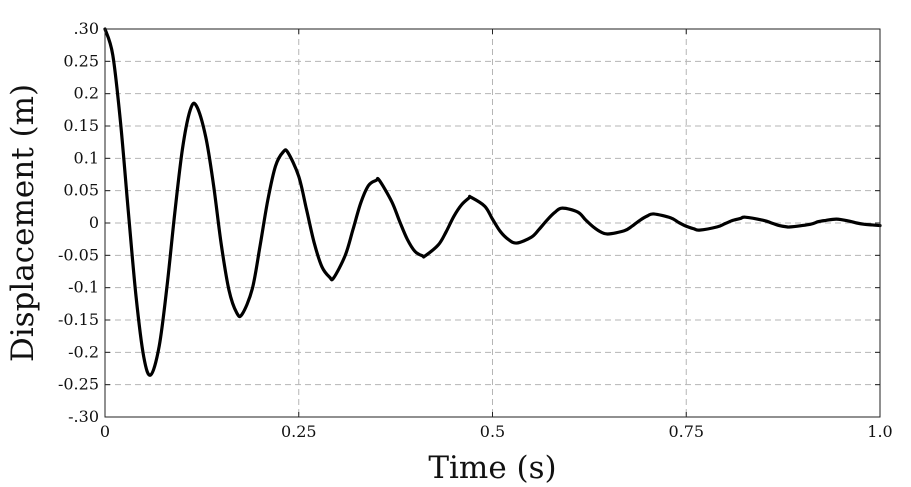 The image size is (911, 487). What do you see at coordinates (23, 223) in the screenshot?
I see `y-axis-title: Displacement (m)` at bounding box center [23, 223].